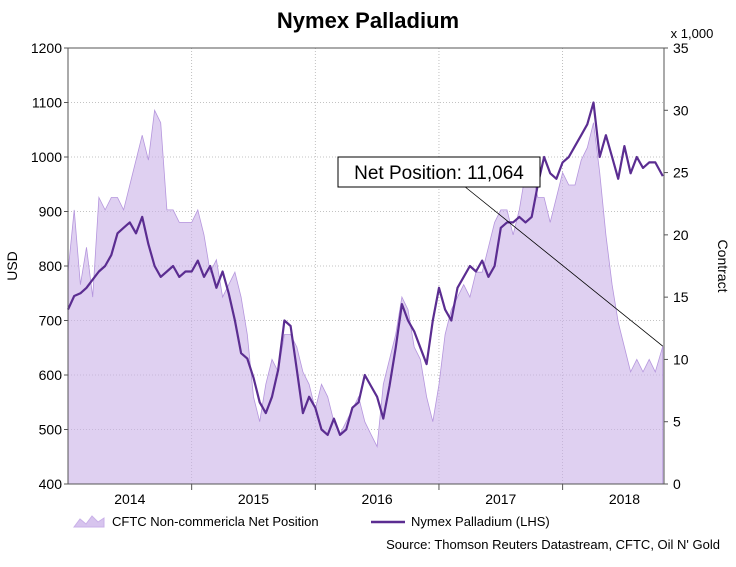 The width and height of the screenshot is (736, 567). Describe the element at coordinates (681, 297) in the screenshot. I see `right-axis-tick-label: 15` at that location.